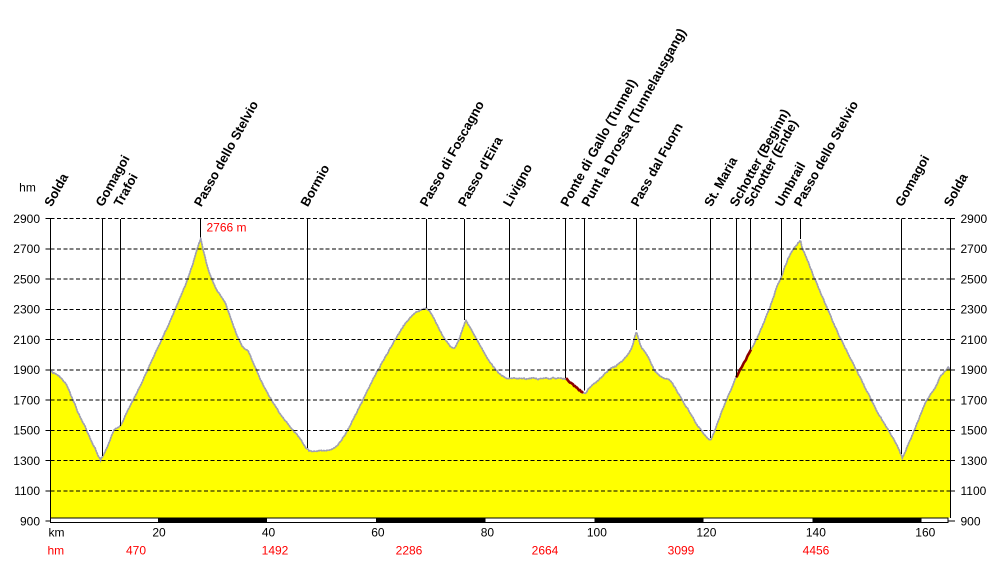 The width and height of the screenshot is (1000, 562). What do you see at coordinates (227, 228) in the screenshot?
I see `svg-text: 2766 m` at bounding box center [227, 228].